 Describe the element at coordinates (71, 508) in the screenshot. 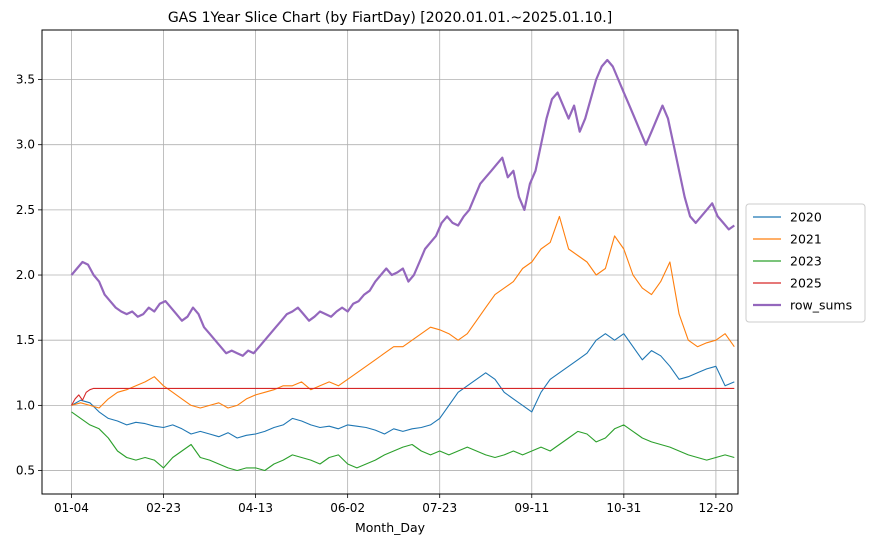

I see `x-tick-label: 01-04` at that location.